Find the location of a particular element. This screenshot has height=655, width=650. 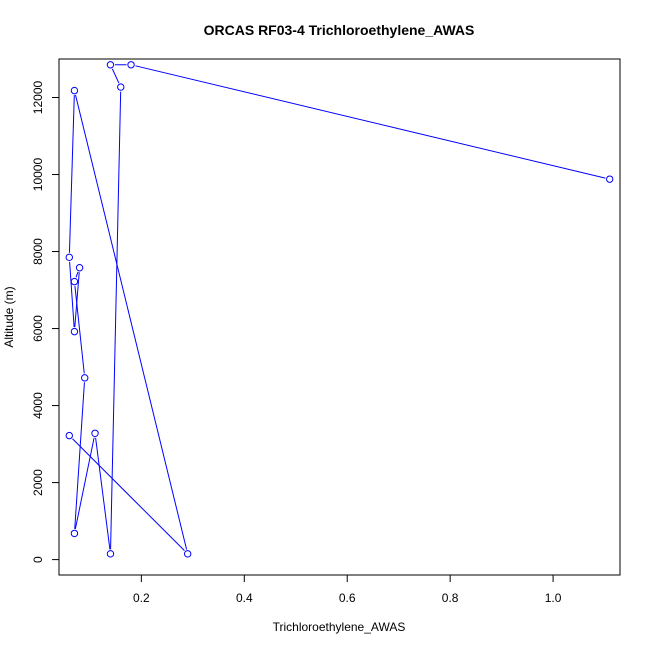

y-tick-label: 0 is located at coordinates (38, 559).